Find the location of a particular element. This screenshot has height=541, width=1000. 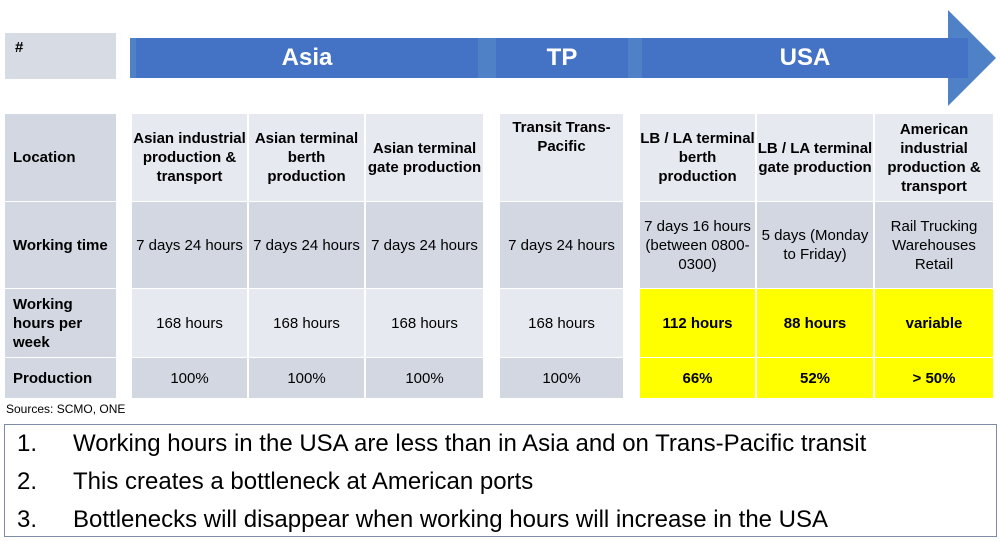

source-note: Sources: SCMO, ONE is located at coordinates (66, 409).